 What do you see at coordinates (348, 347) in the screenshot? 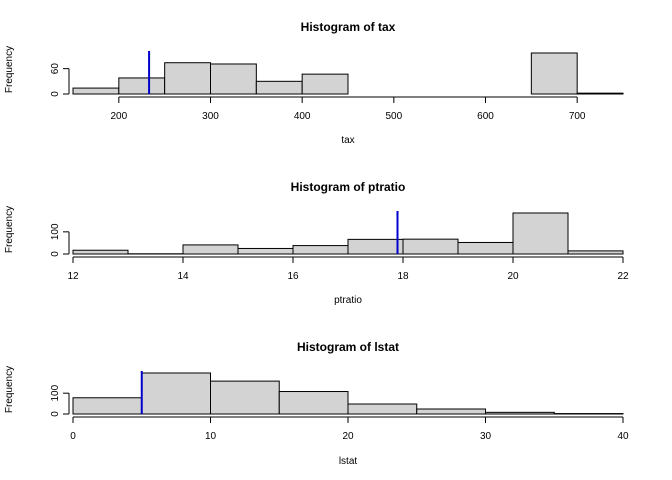
I see `chart-title: Histogram of lstat` at bounding box center [348, 347].